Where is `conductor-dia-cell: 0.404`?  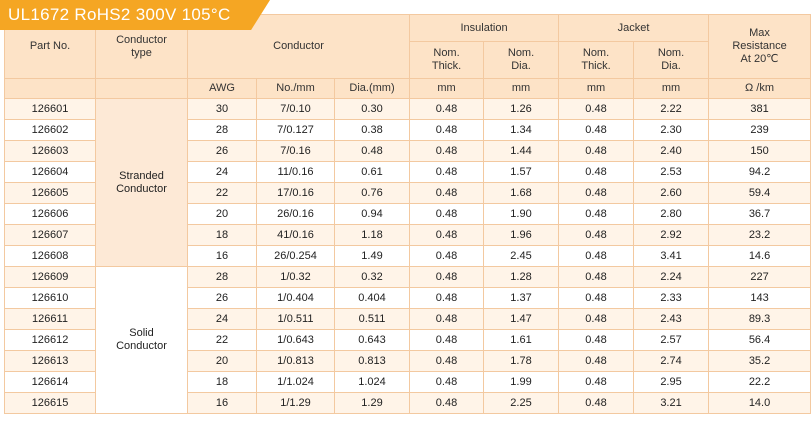 conductor-dia-cell: 0.404 is located at coordinates (372, 298).